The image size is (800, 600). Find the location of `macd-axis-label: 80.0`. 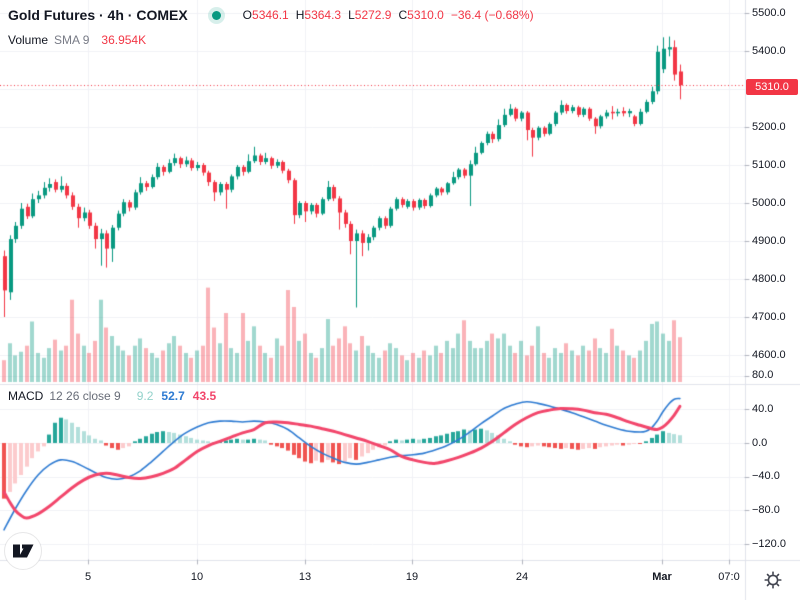

macd-axis-label: 80.0 is located at coordinates (763, 375).